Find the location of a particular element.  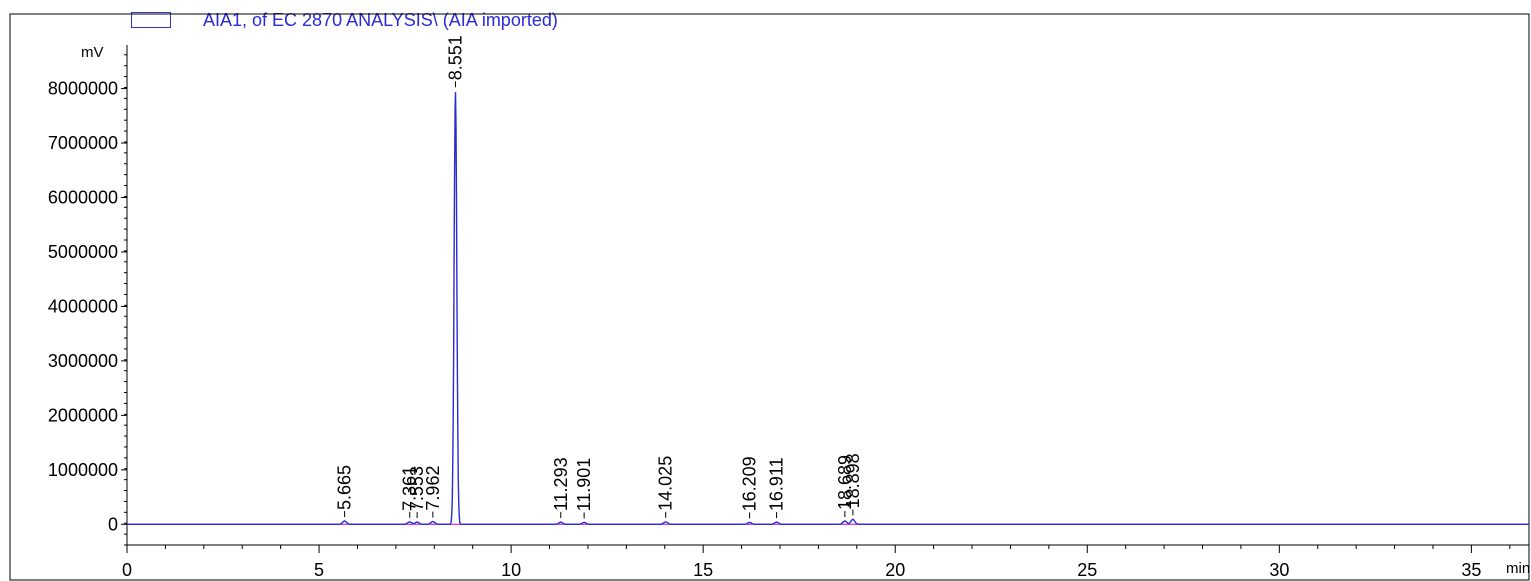

x-tick-label: 35 is located at coordinates (1471, 570).